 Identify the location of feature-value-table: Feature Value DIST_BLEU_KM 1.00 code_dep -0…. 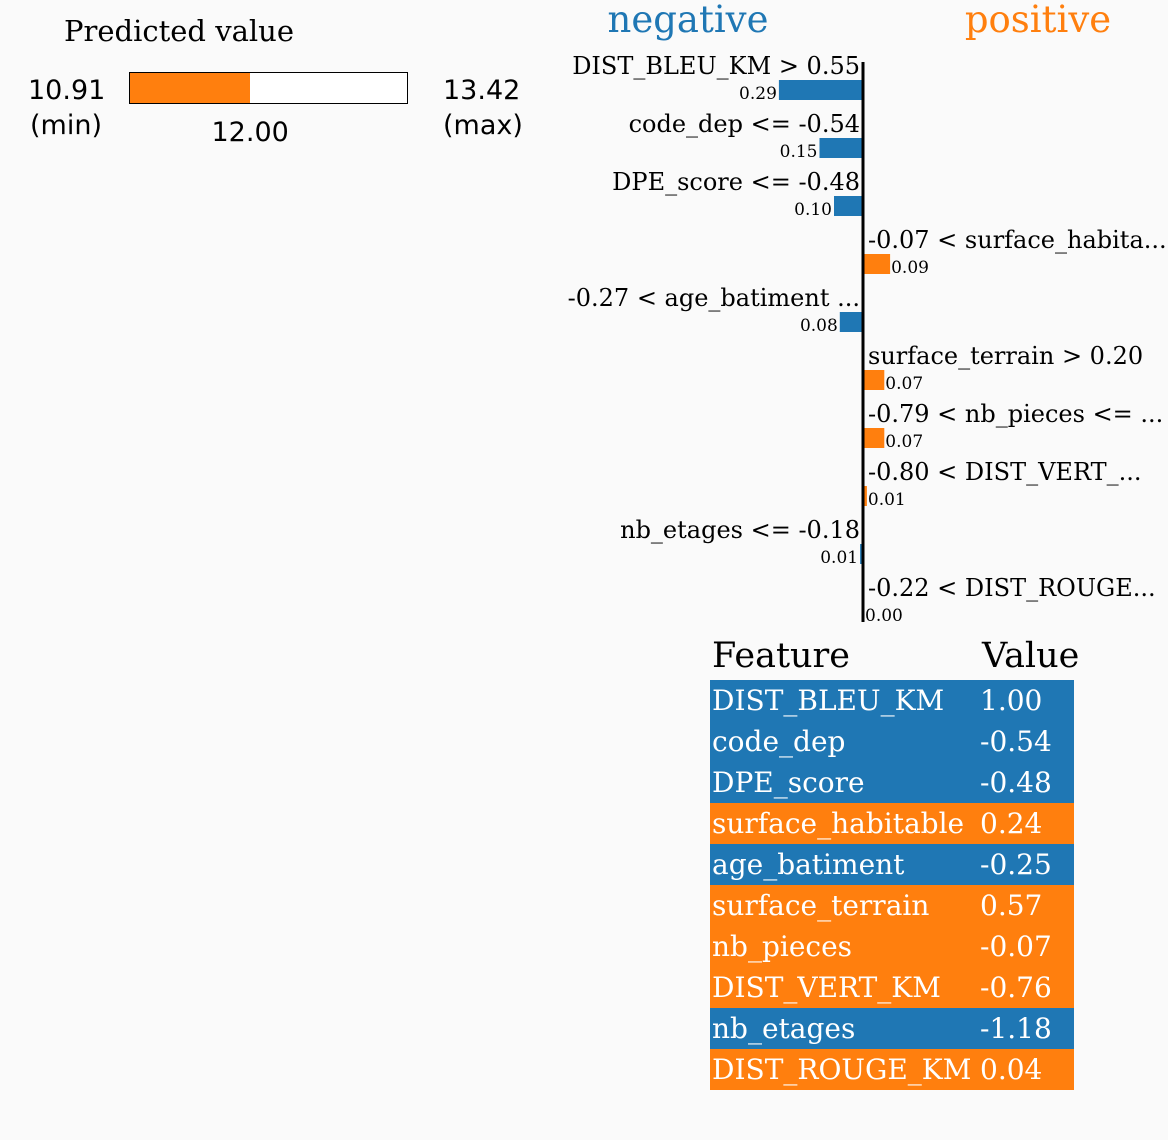
(894, 863).